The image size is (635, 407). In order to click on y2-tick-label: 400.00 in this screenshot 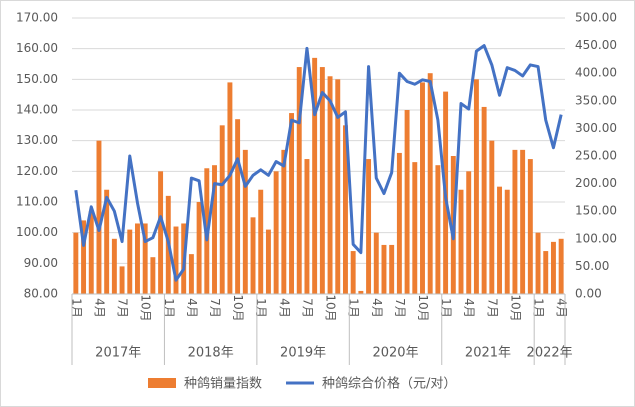, I will do `click(596, 73)`.